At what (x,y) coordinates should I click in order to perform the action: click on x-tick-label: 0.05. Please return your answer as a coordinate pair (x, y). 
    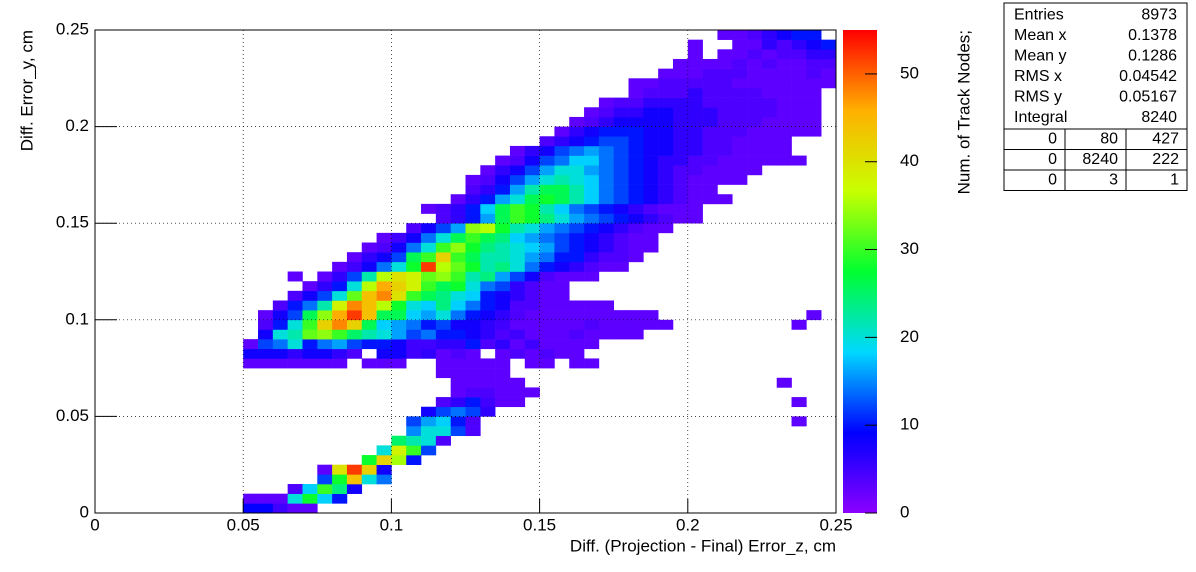
    Looking at the image, I should click on (243, 524).